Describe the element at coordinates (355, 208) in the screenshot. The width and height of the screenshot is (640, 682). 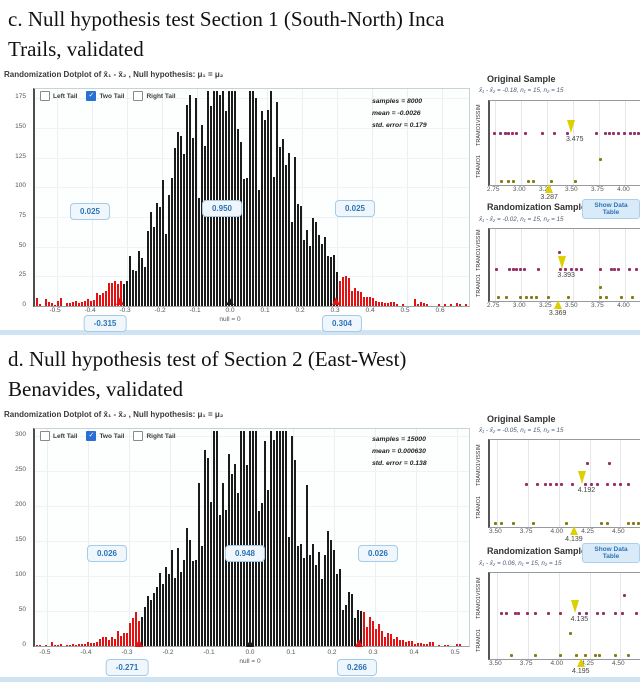
I see `right-tail-proportion: 0.025` at that location.